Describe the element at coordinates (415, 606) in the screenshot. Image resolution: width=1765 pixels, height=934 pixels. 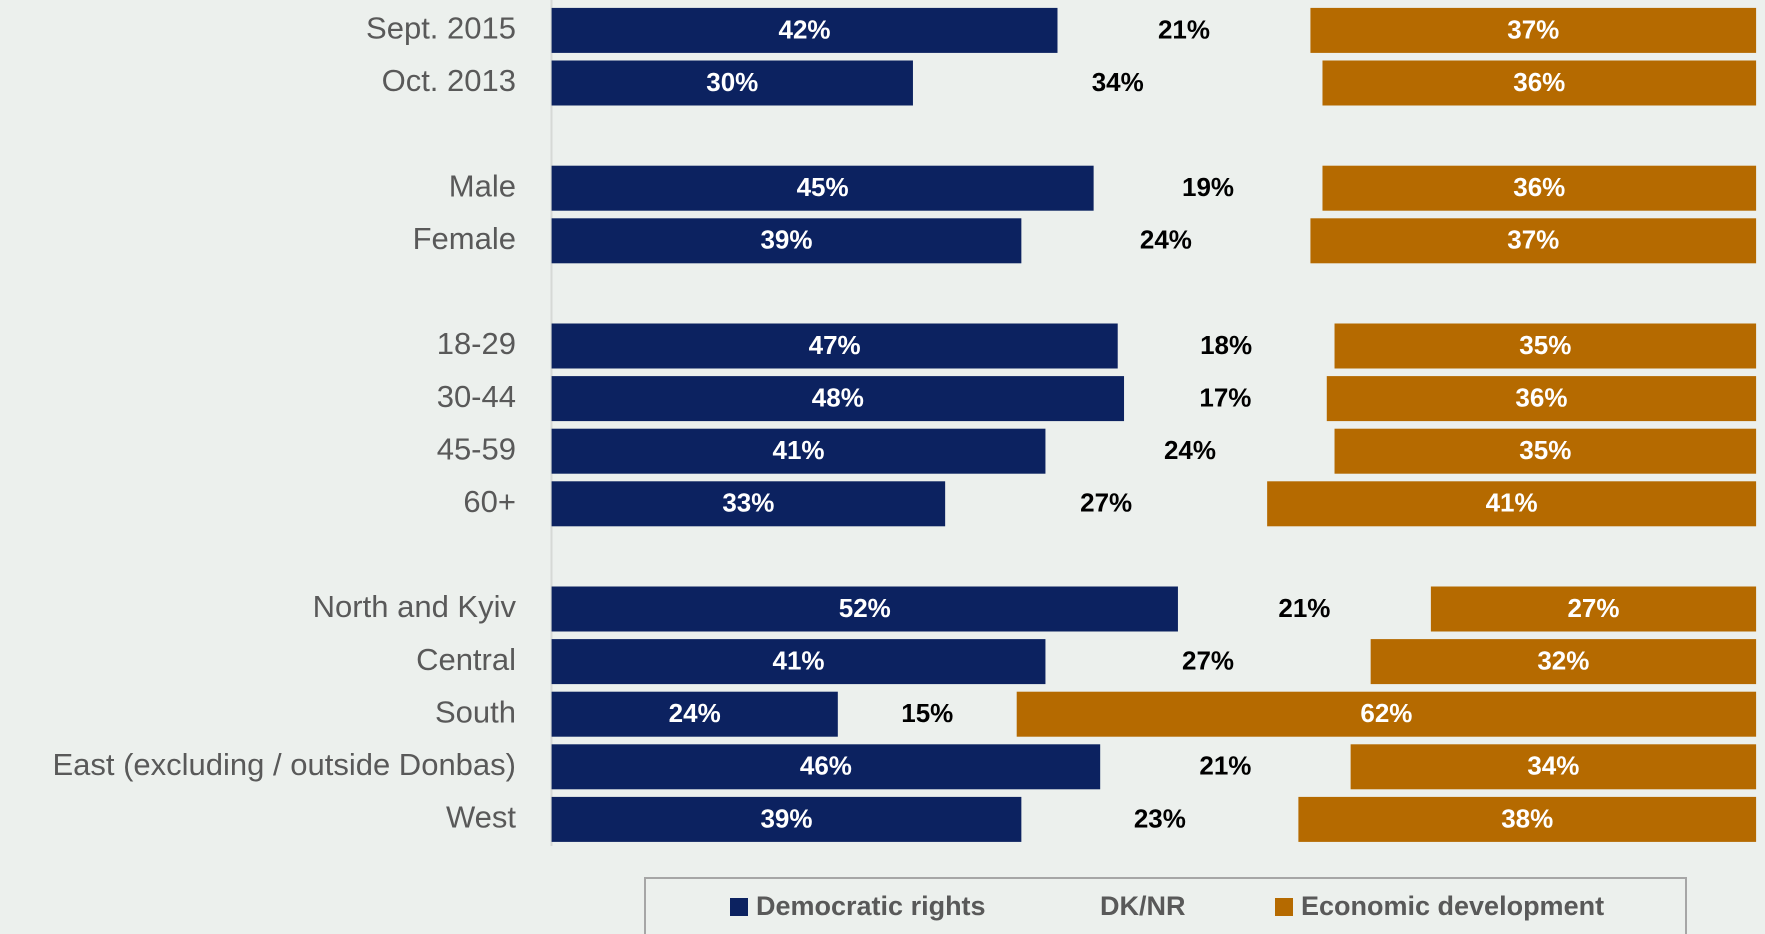
I see `y-tick-label: North and Kyiv` at that location.